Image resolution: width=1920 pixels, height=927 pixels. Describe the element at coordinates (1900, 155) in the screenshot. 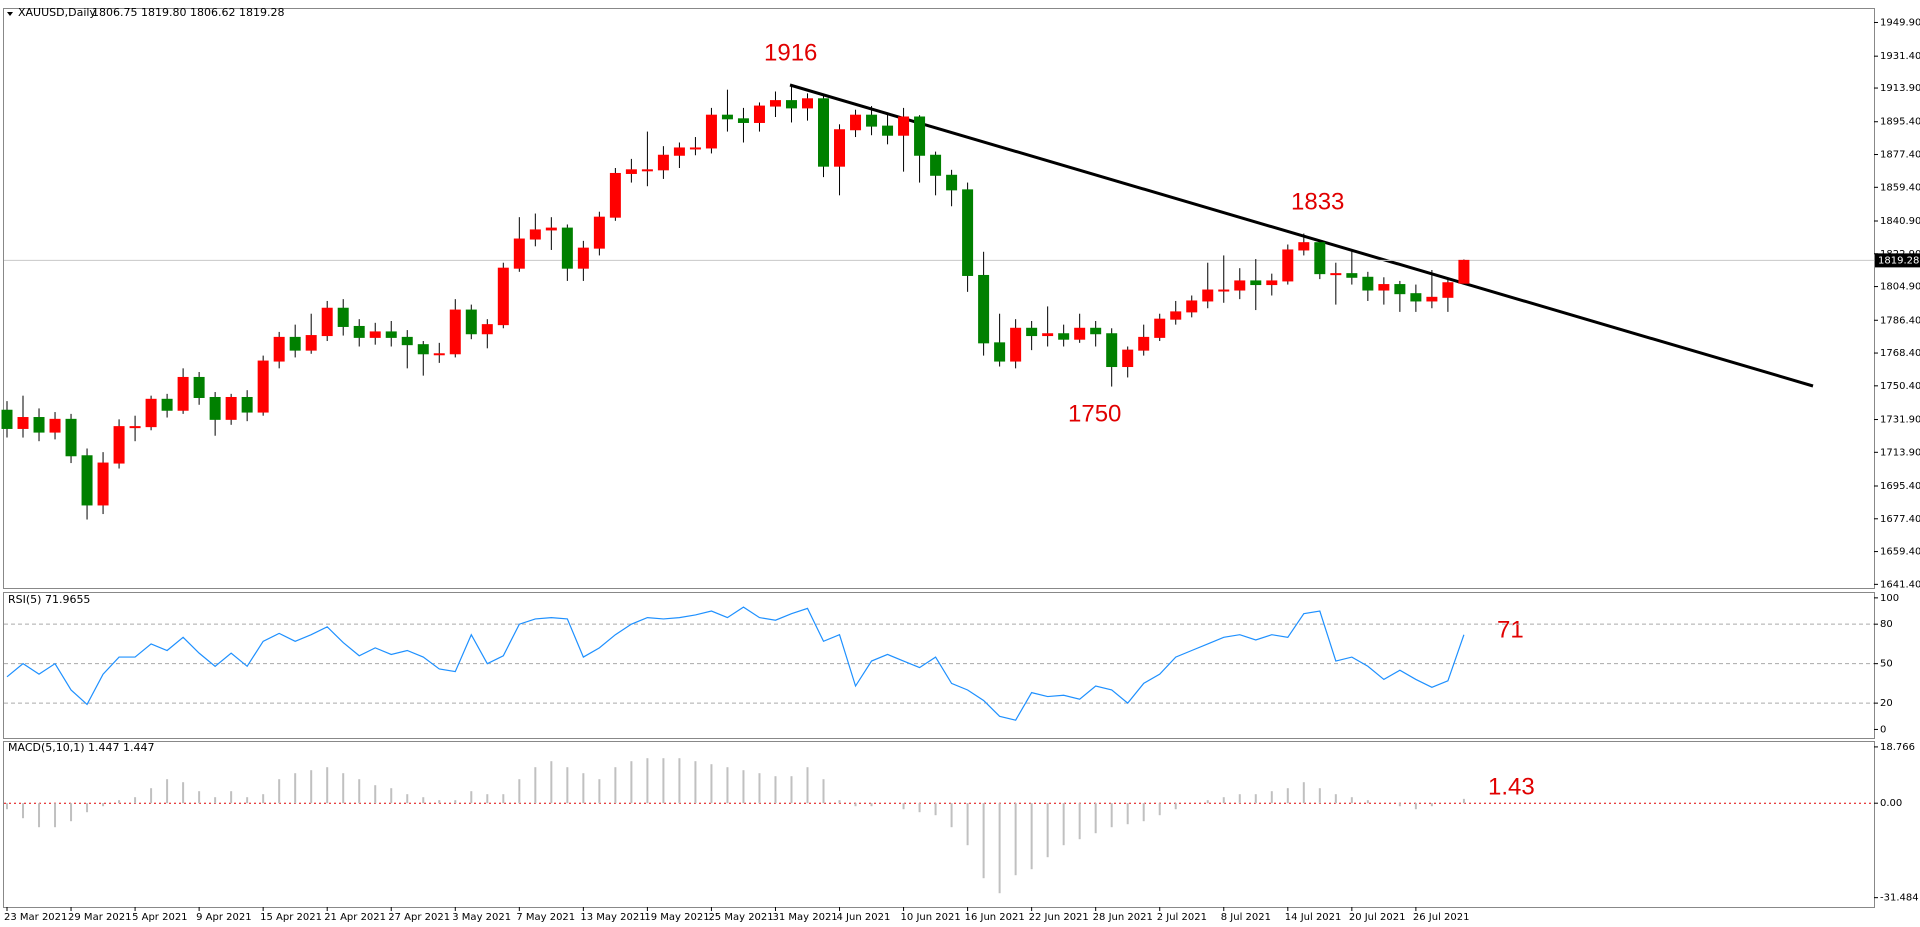

I see `y-tick-label: 1877.40` at that location.